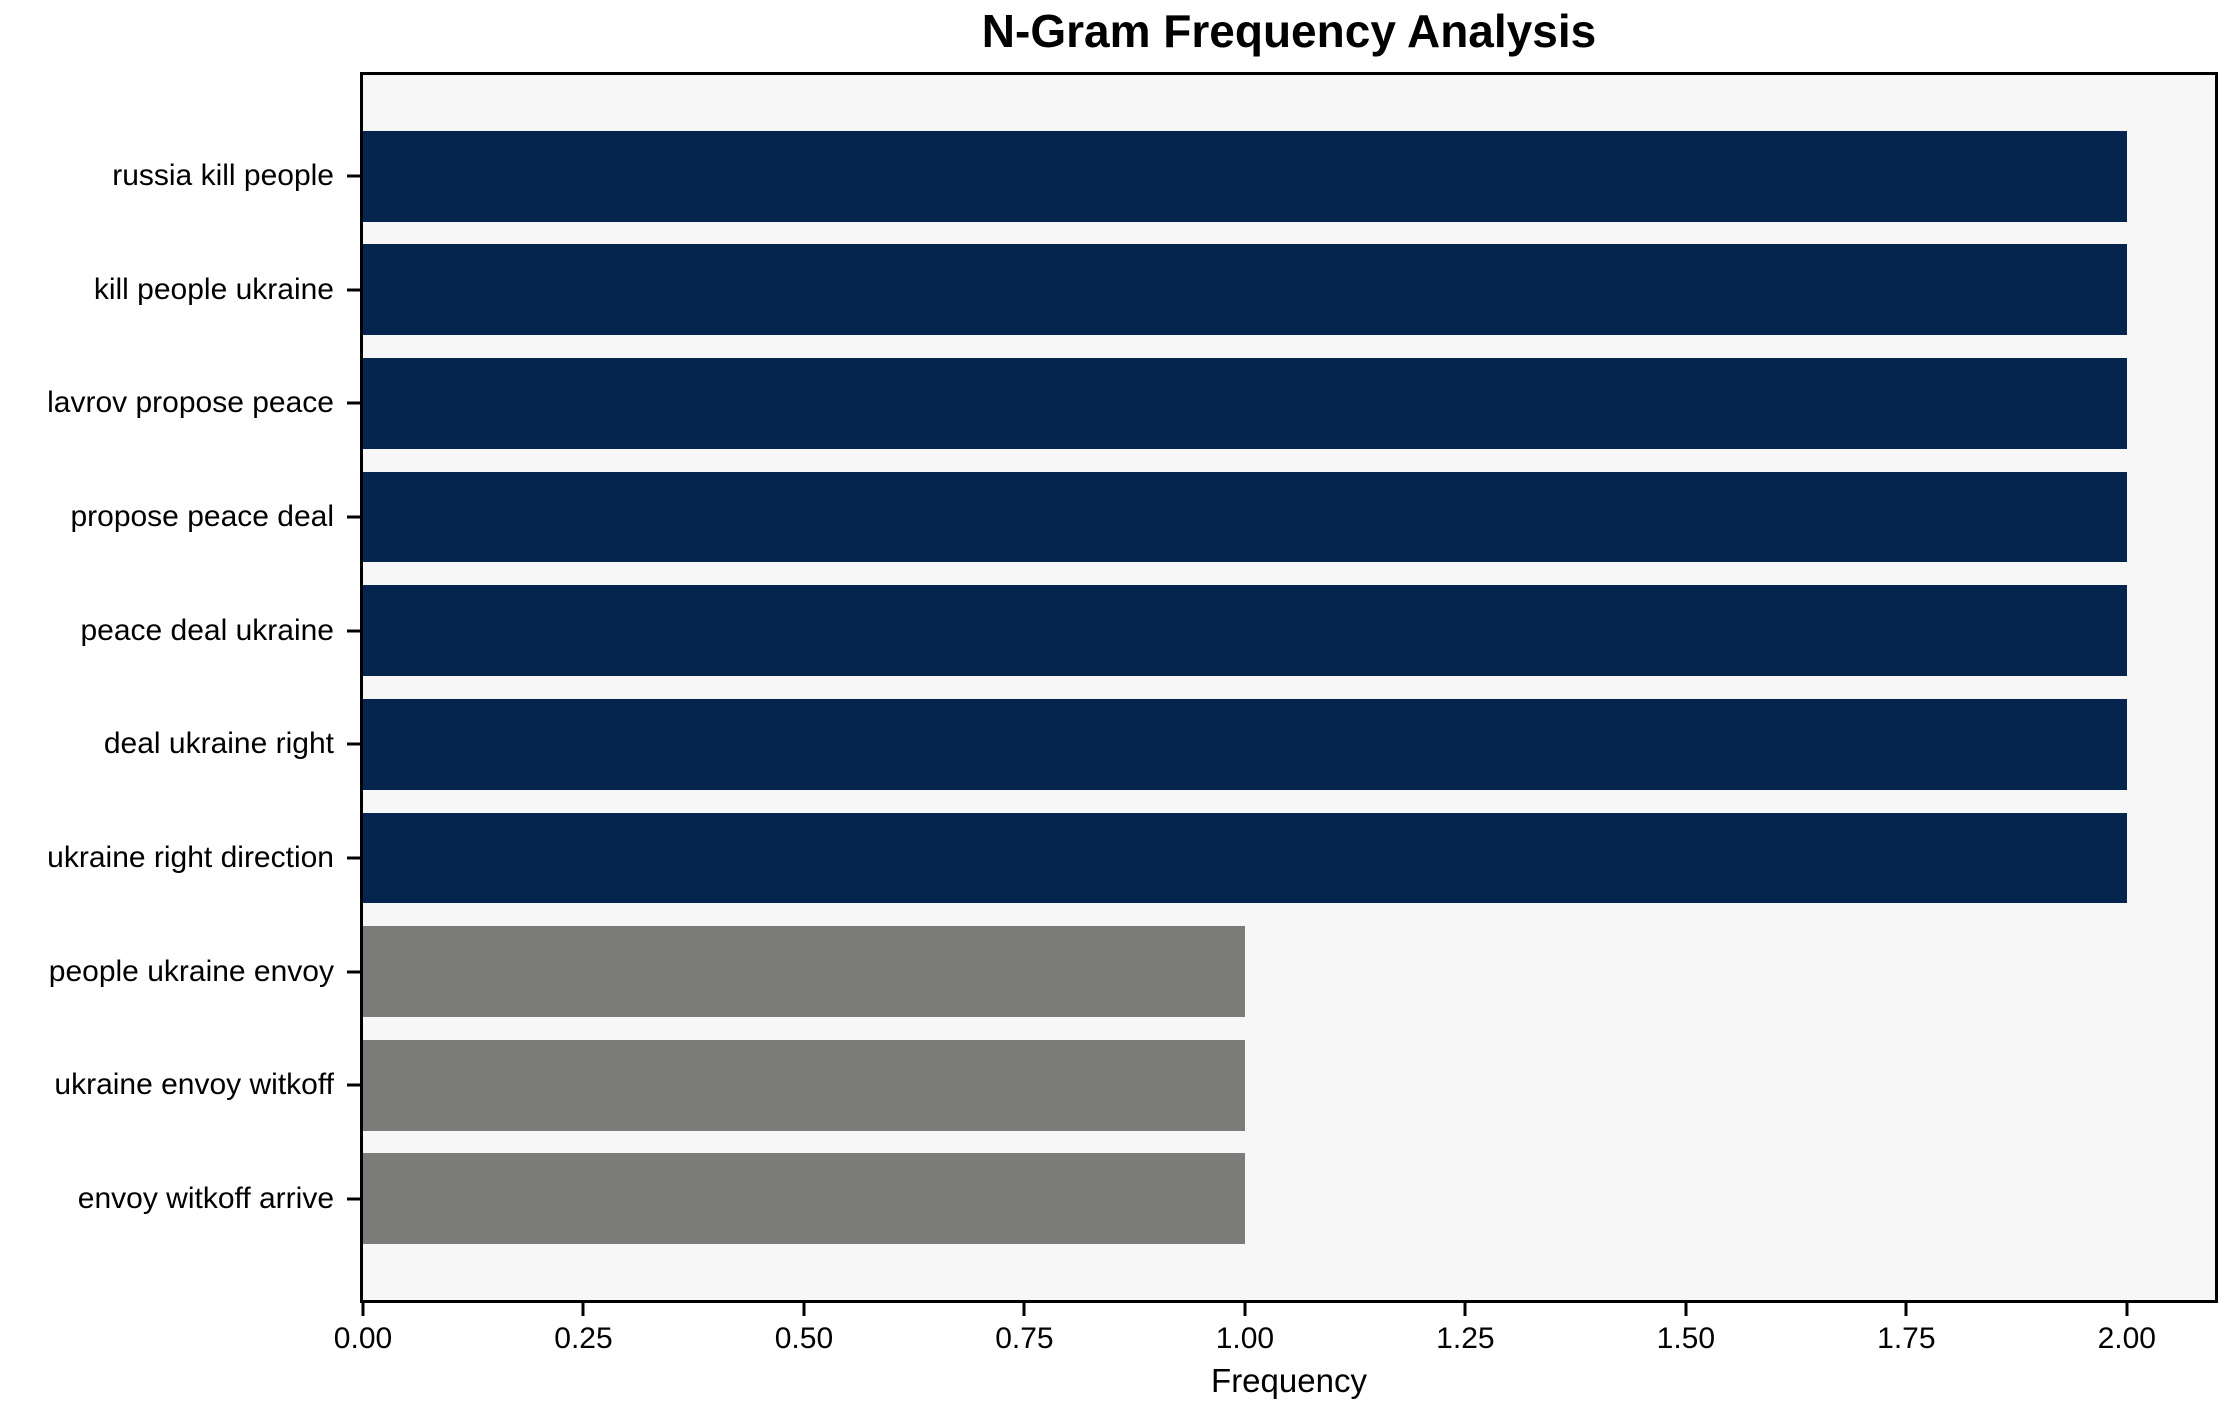 The width and height of the screenshot is (2238, 1414). What do you see at coordinates (2126, 1338) in the screenshot?
I see `x-tick-label: 2.00` at bounding box center [2126, 1338].